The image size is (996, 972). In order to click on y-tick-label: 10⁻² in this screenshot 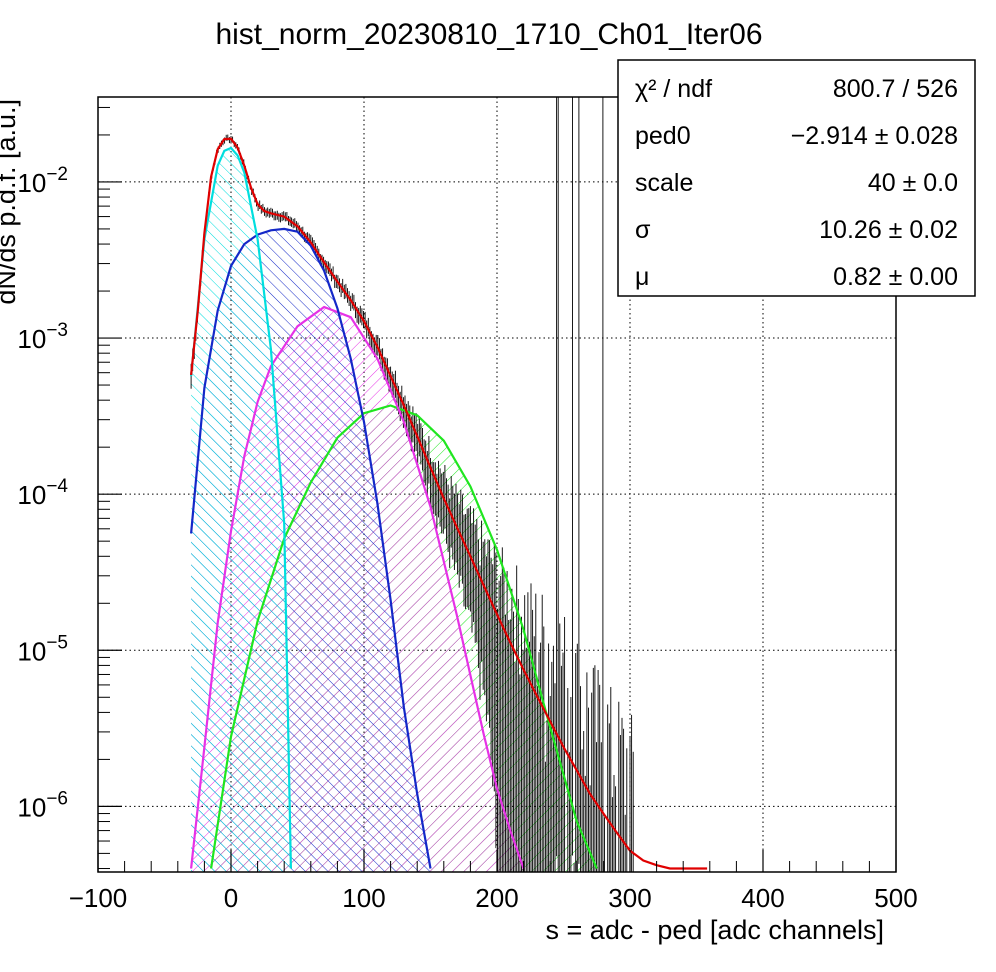, I will do `click(42, 181)`.